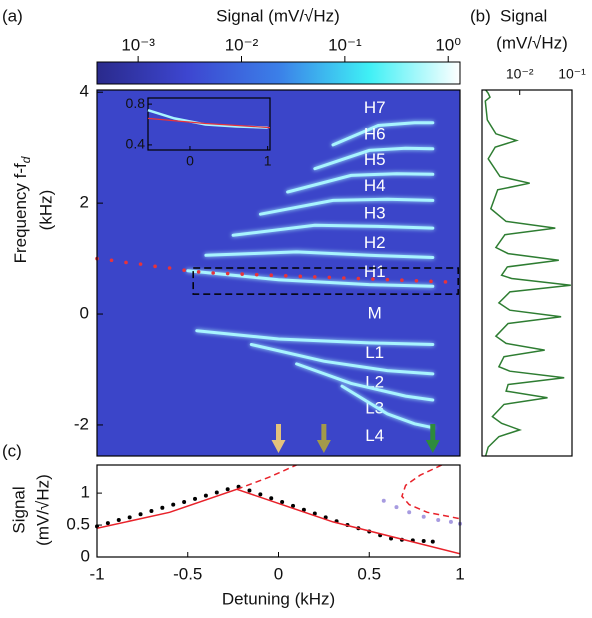 This screenshot has width=592, height=618. Describe the element at coordinates (278, 15) in the screenshot. I see `colorbar-label: Signal (mV/√Hz)` at that location.